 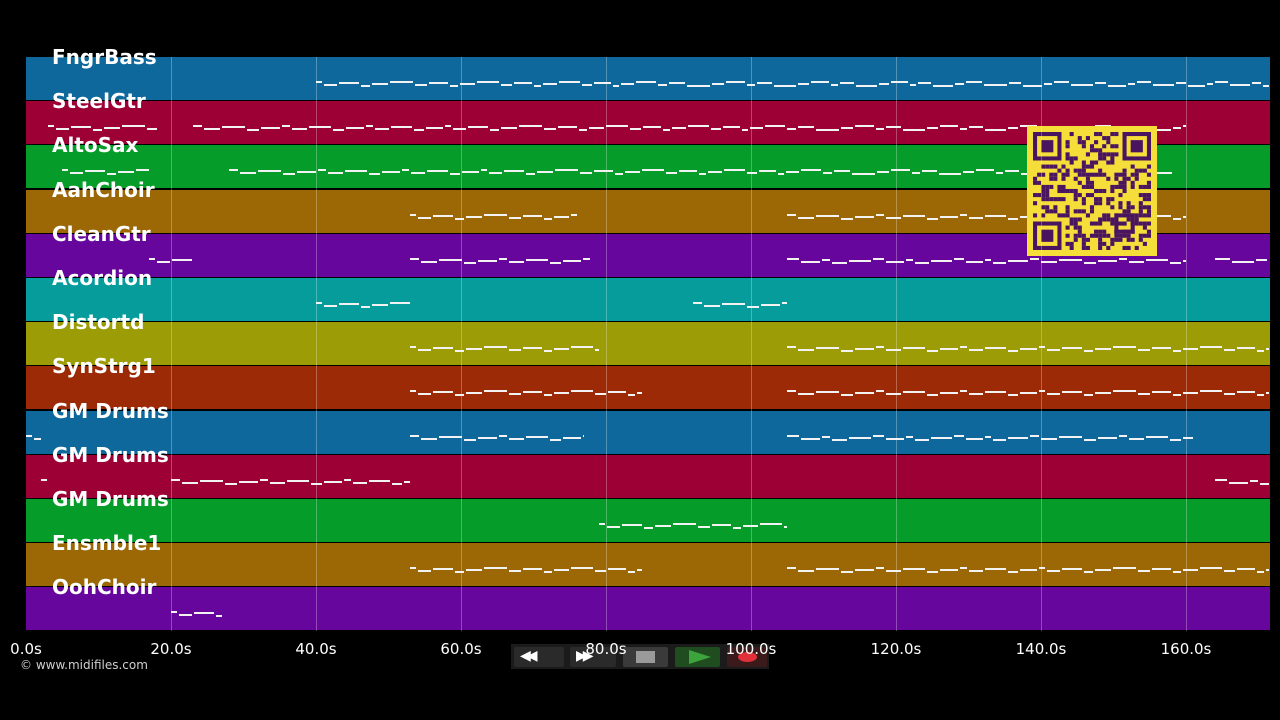 What do you see at coordinates (461, 344) in the screenshot?
I see `grid-line` at bounding box center [461, 344].